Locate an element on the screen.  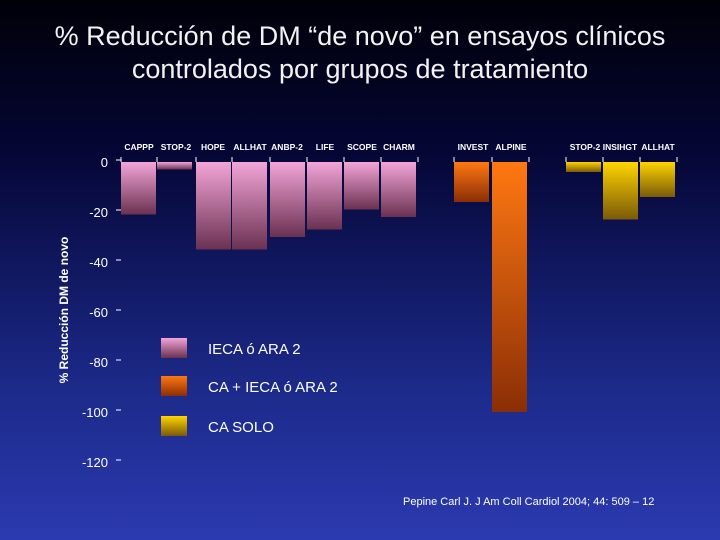
category-label: LIFE is located at coordinates (325, 147).